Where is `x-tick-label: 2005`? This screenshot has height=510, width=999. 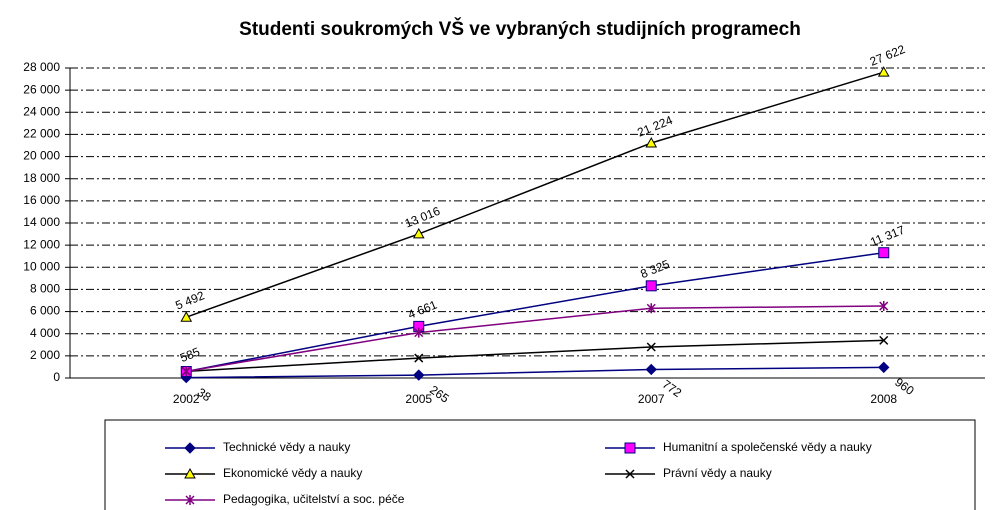
x-tick-label: 2005 is located at coordinates (418, 399).